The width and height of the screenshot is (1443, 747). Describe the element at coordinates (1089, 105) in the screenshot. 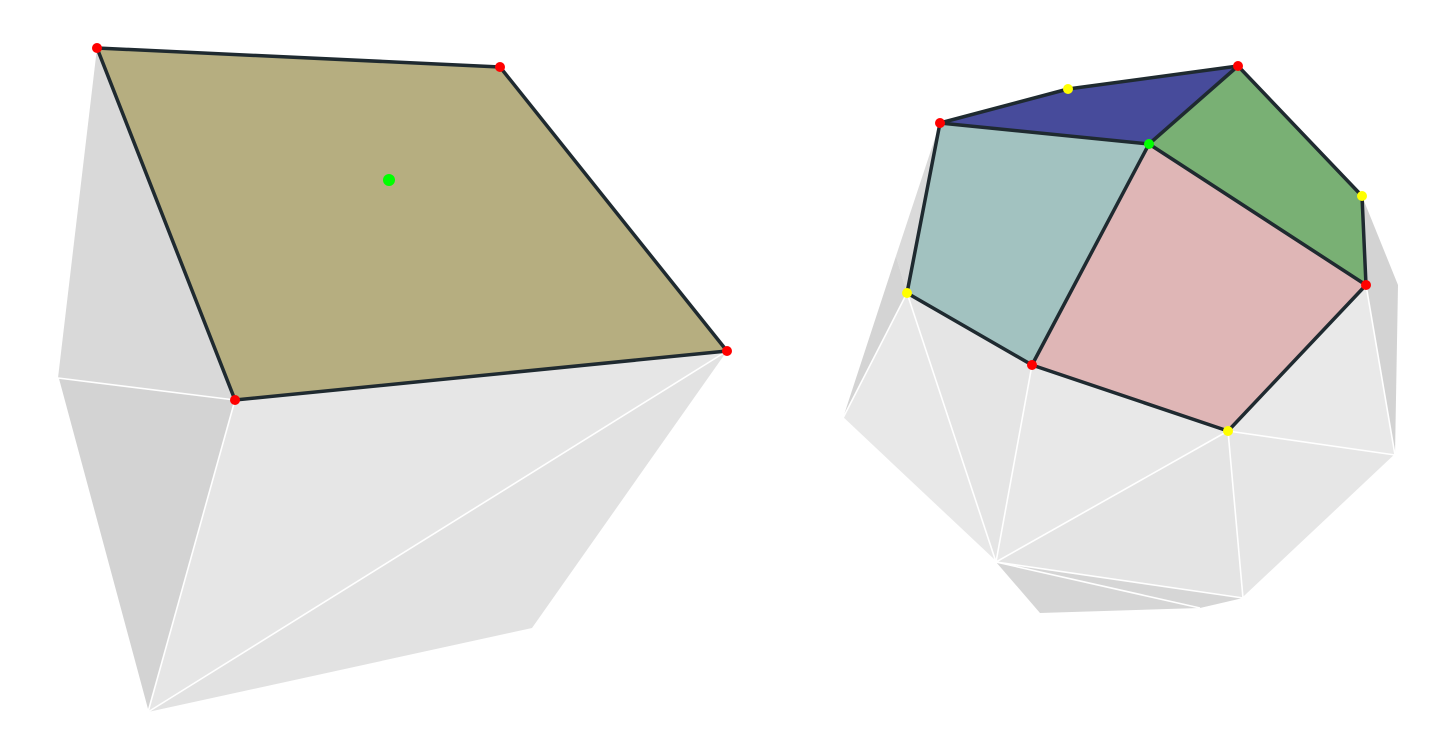

I see `right-face-blue` at that location.